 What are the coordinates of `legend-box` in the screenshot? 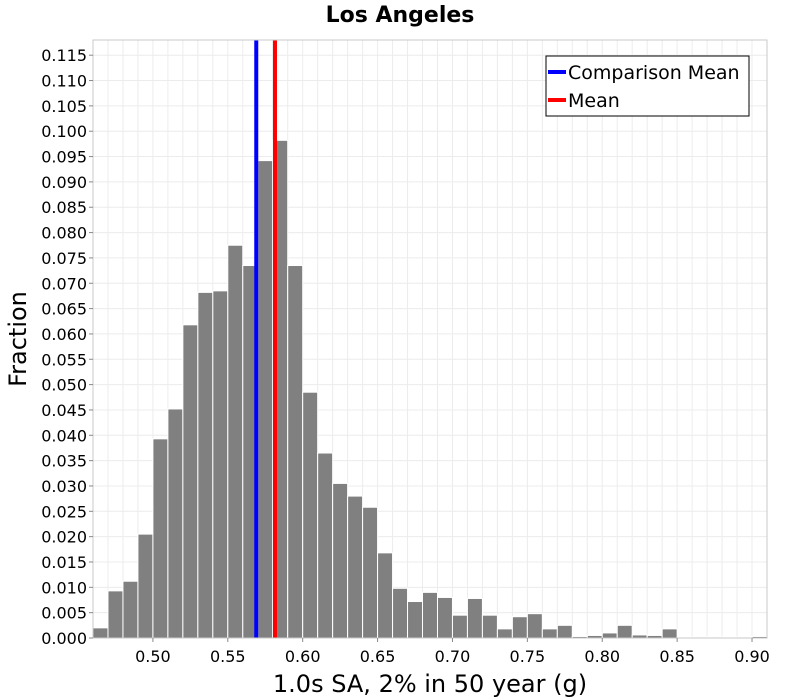 It's located at (647, 86).